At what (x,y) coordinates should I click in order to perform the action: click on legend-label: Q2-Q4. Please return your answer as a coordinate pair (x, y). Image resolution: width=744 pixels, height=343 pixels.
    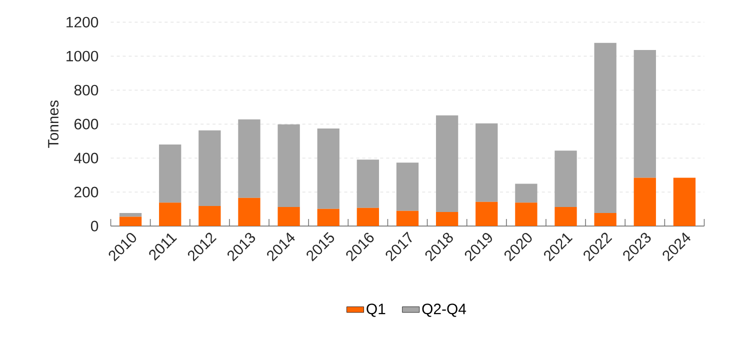
    Looking at the image, I should click on (444, 310).